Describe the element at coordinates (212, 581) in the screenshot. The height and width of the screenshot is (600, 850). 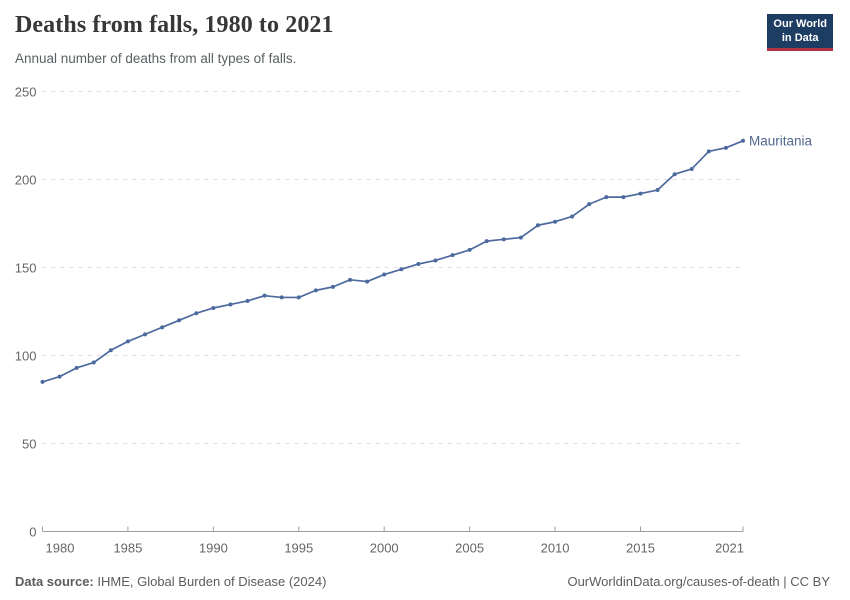
I see `data-source-text: IHME, Global Burden of Disease (2024)` at that location.